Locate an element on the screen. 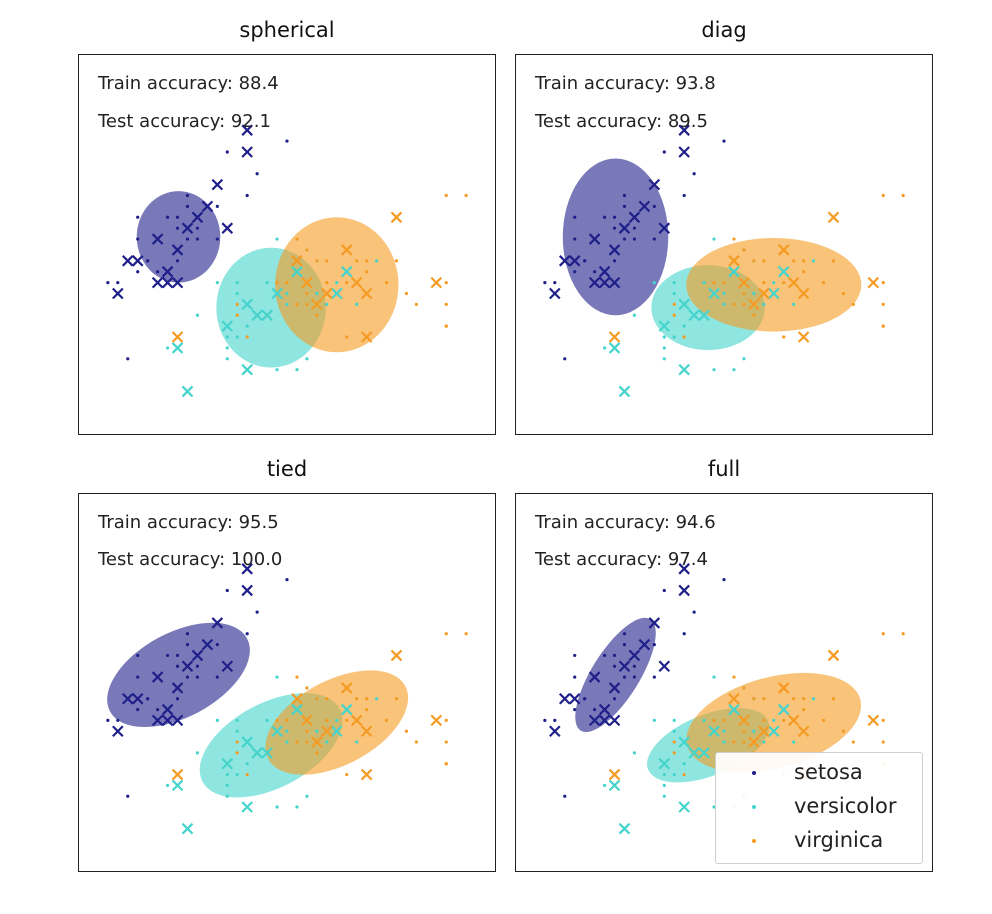  subplot-title: tied is located at coordinates (287, 469).